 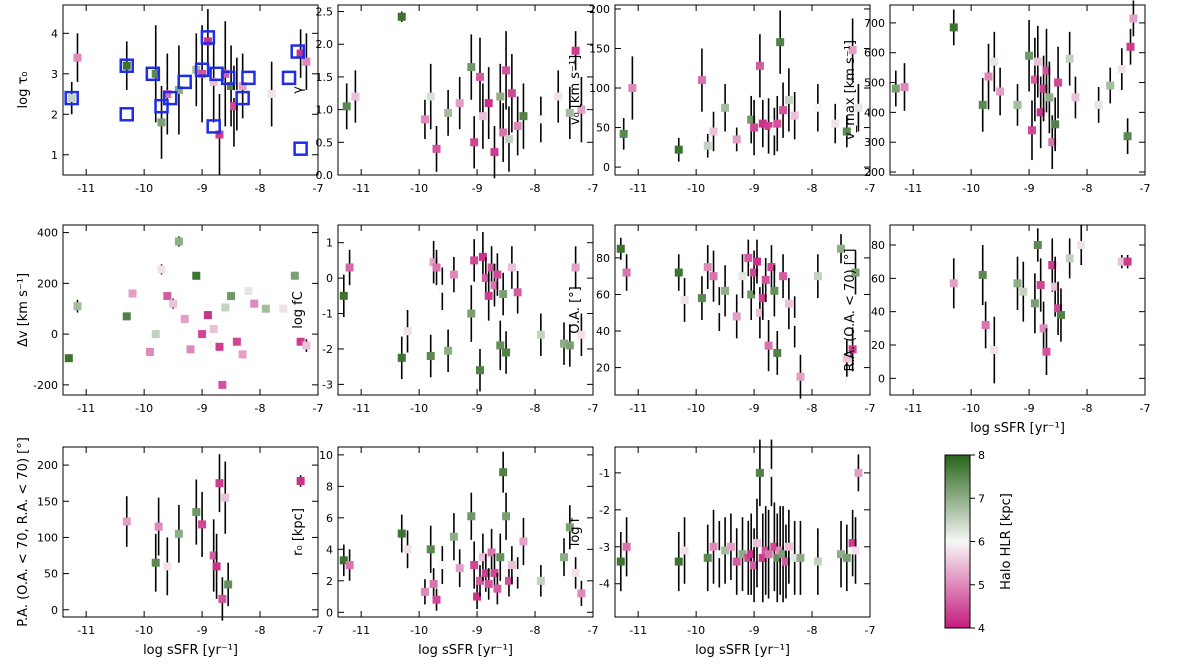 I want to click on panel-oa: -11 -10 -9 -8 -7 20 40 60 80 O.A. [°], so click(x=721, y=319).